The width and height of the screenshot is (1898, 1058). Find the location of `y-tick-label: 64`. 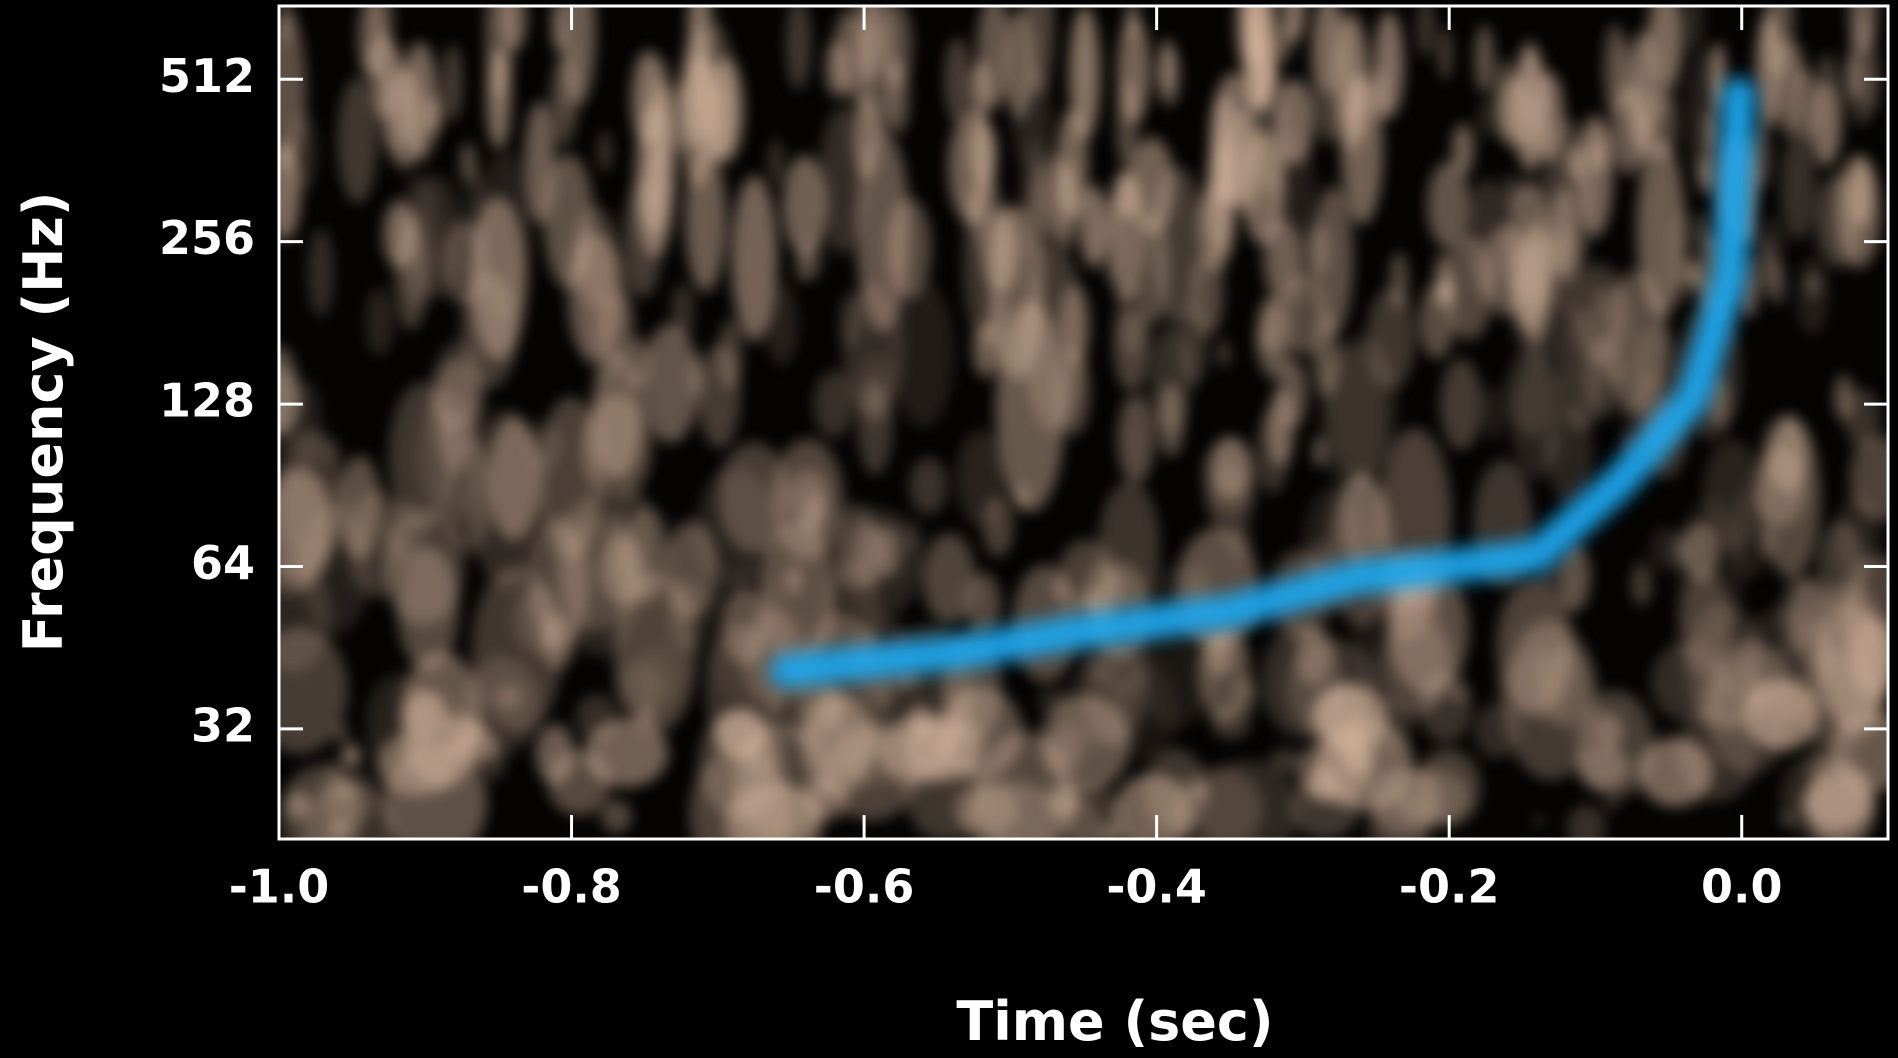

y-tick-label: 64 is located at coordinates (223, 563).